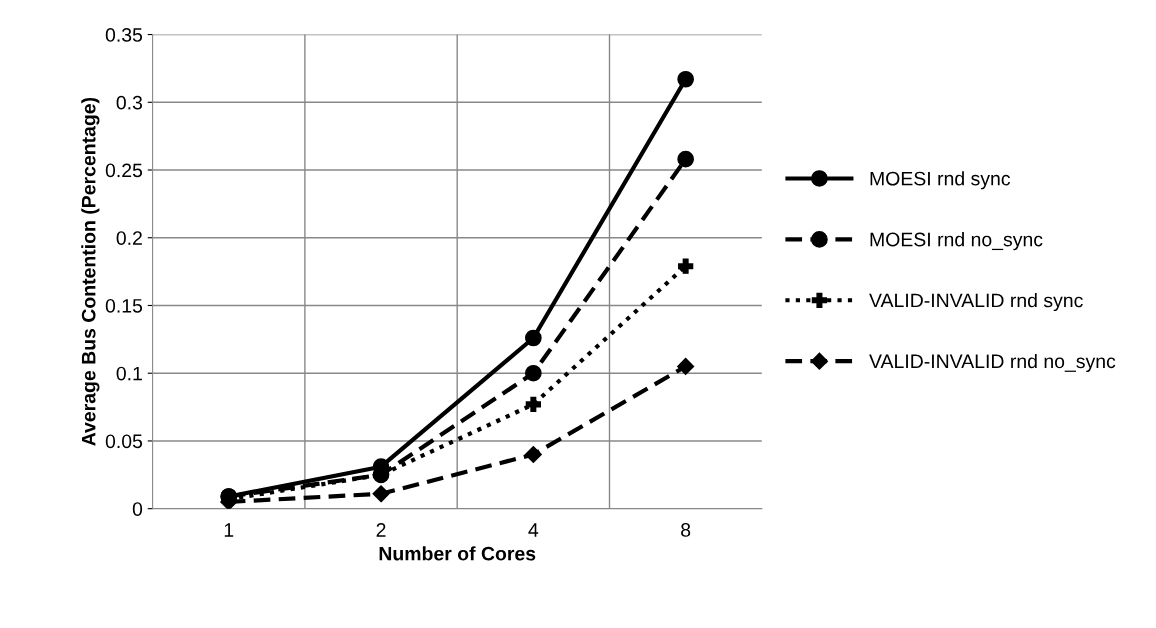 This screenshot has height=628, width=1156. I want to click on y-tick-label: 0.05, so click(124, 441).